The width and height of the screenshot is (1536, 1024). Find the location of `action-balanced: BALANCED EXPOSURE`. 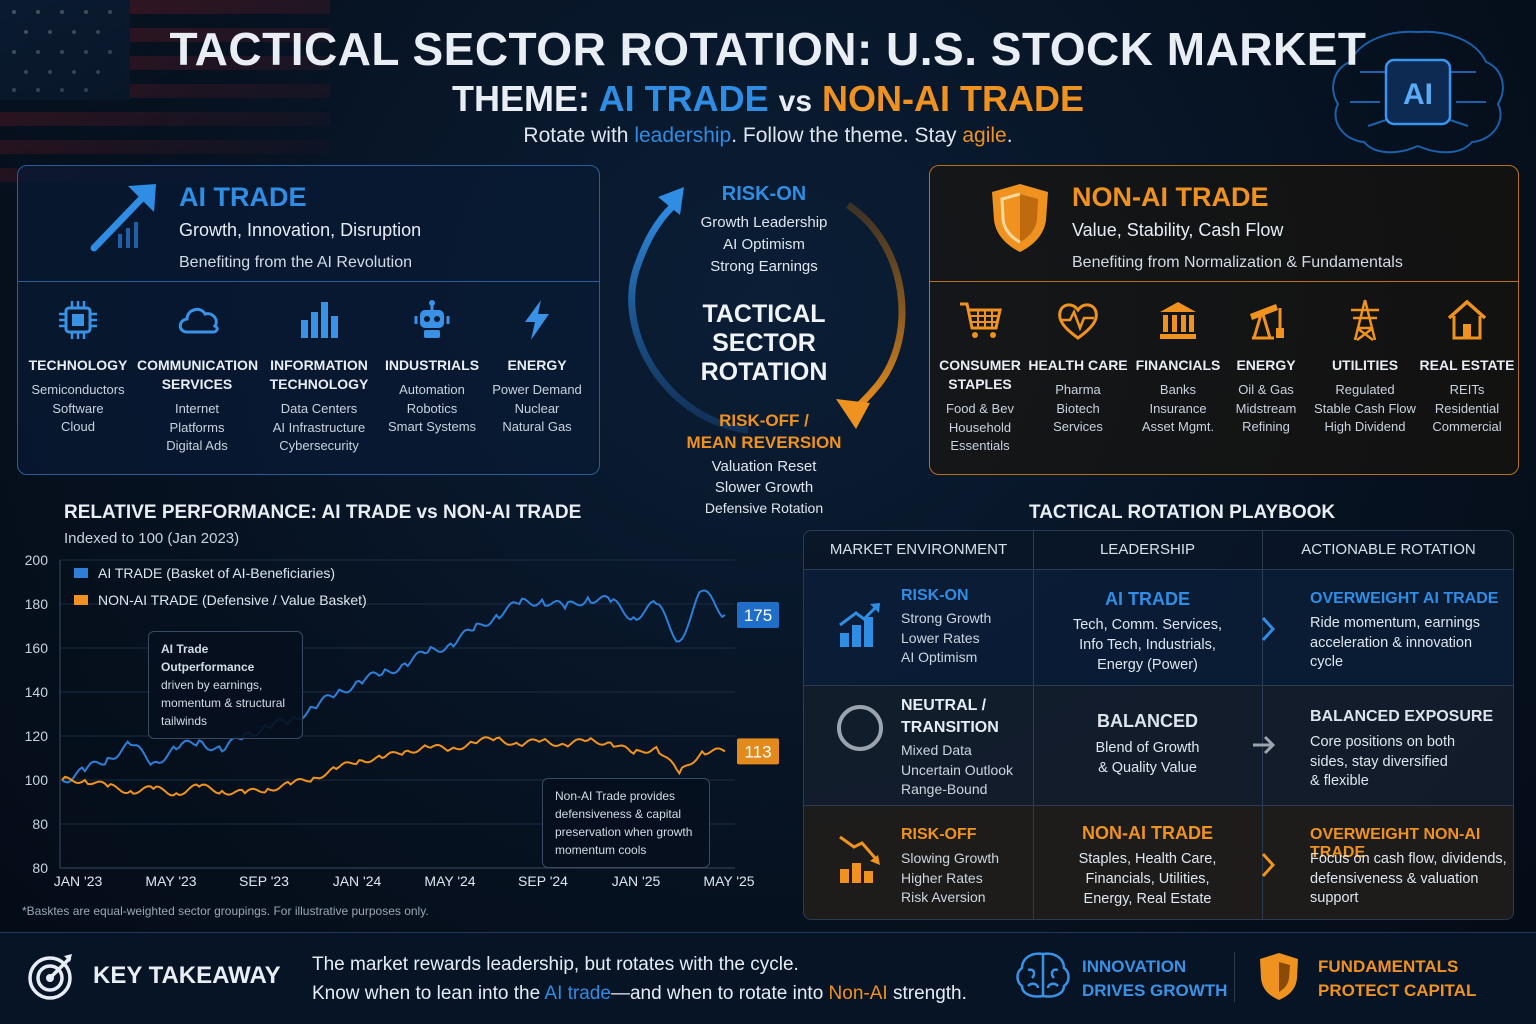

action-balanced: BALANCED EXPOSURE is located at coordinates (1402, 716).